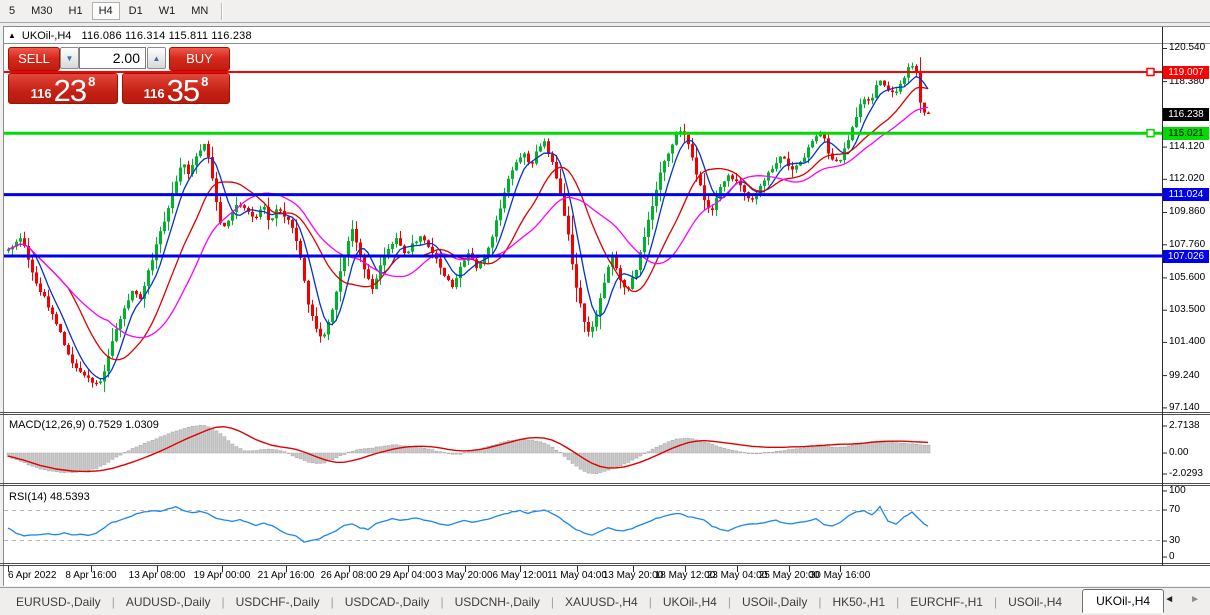  What do you see at coordinates (1186, 133) in the screenshot?
I see `price-marker-115.021: 115.021` at bounding box center [1186, 133].